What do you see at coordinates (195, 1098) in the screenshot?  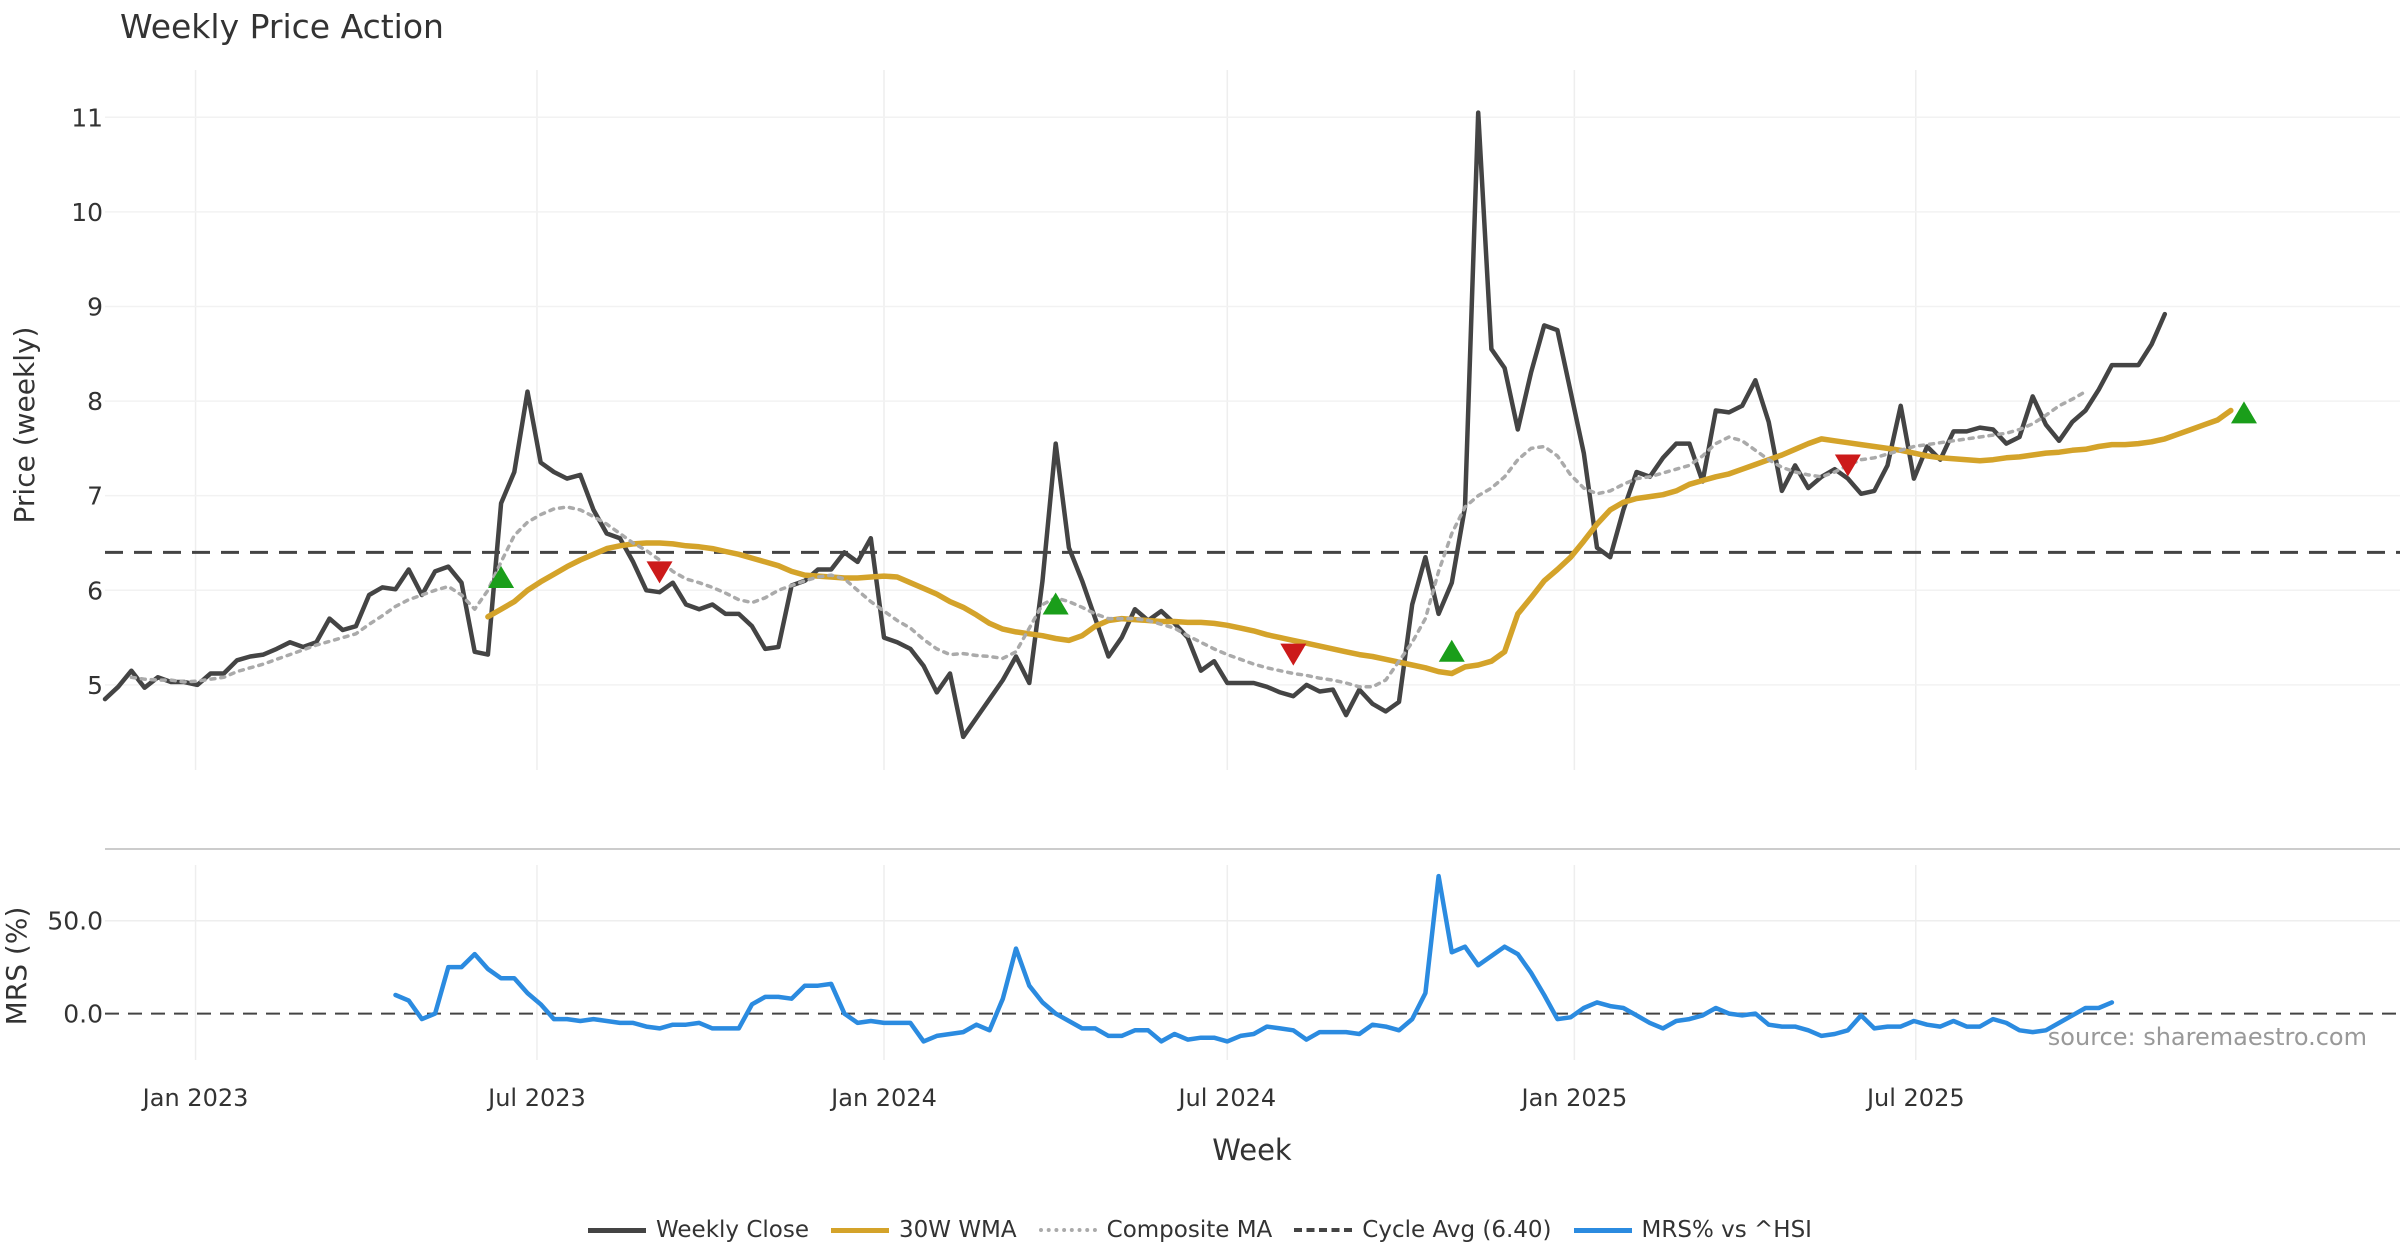 I see `x-tick-label: Jan 2023` at bounding box center [195, 1098].